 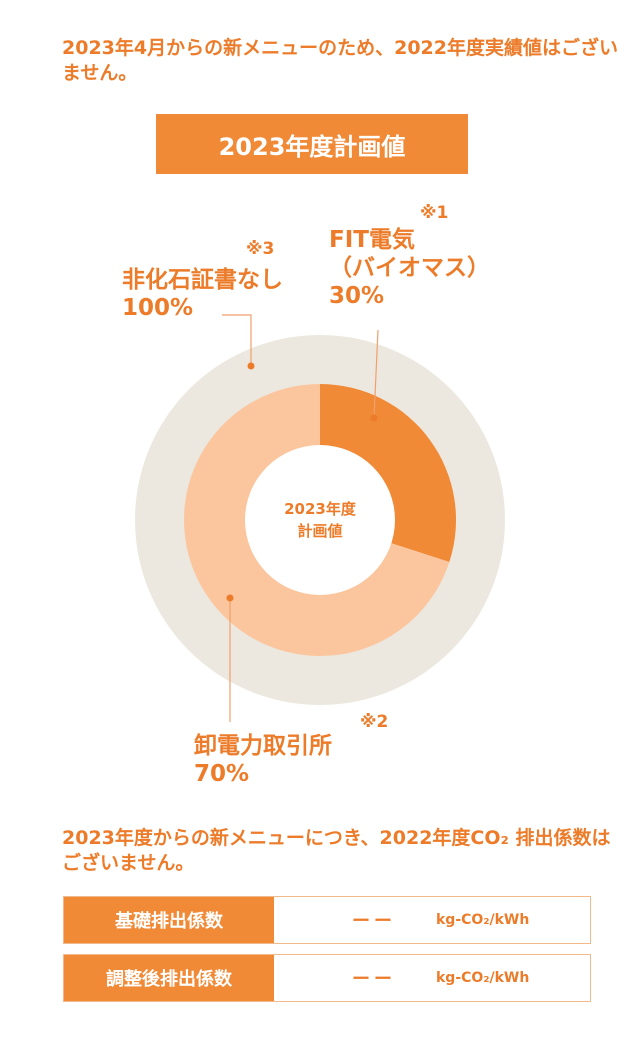 I want to click on center-label-line-2: 計画値, so click(x=320, y=531).